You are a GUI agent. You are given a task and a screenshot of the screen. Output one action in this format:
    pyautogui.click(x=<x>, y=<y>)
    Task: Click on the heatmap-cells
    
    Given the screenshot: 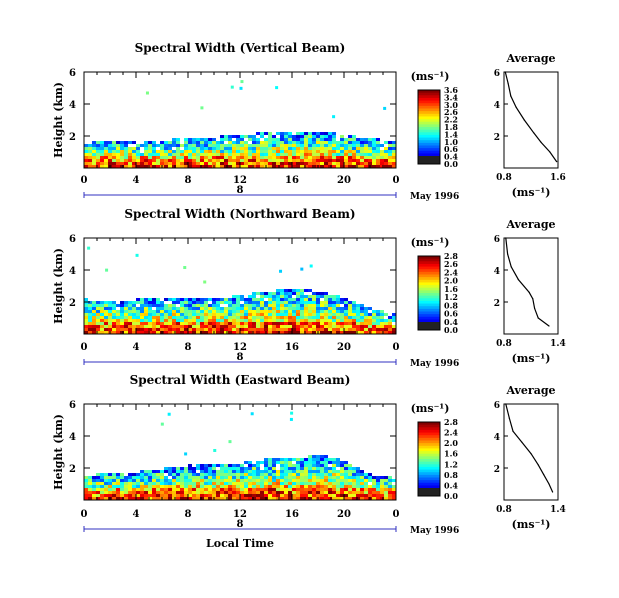 What is the action you would take?
    pyautogui.click(x=240, y=455)
    